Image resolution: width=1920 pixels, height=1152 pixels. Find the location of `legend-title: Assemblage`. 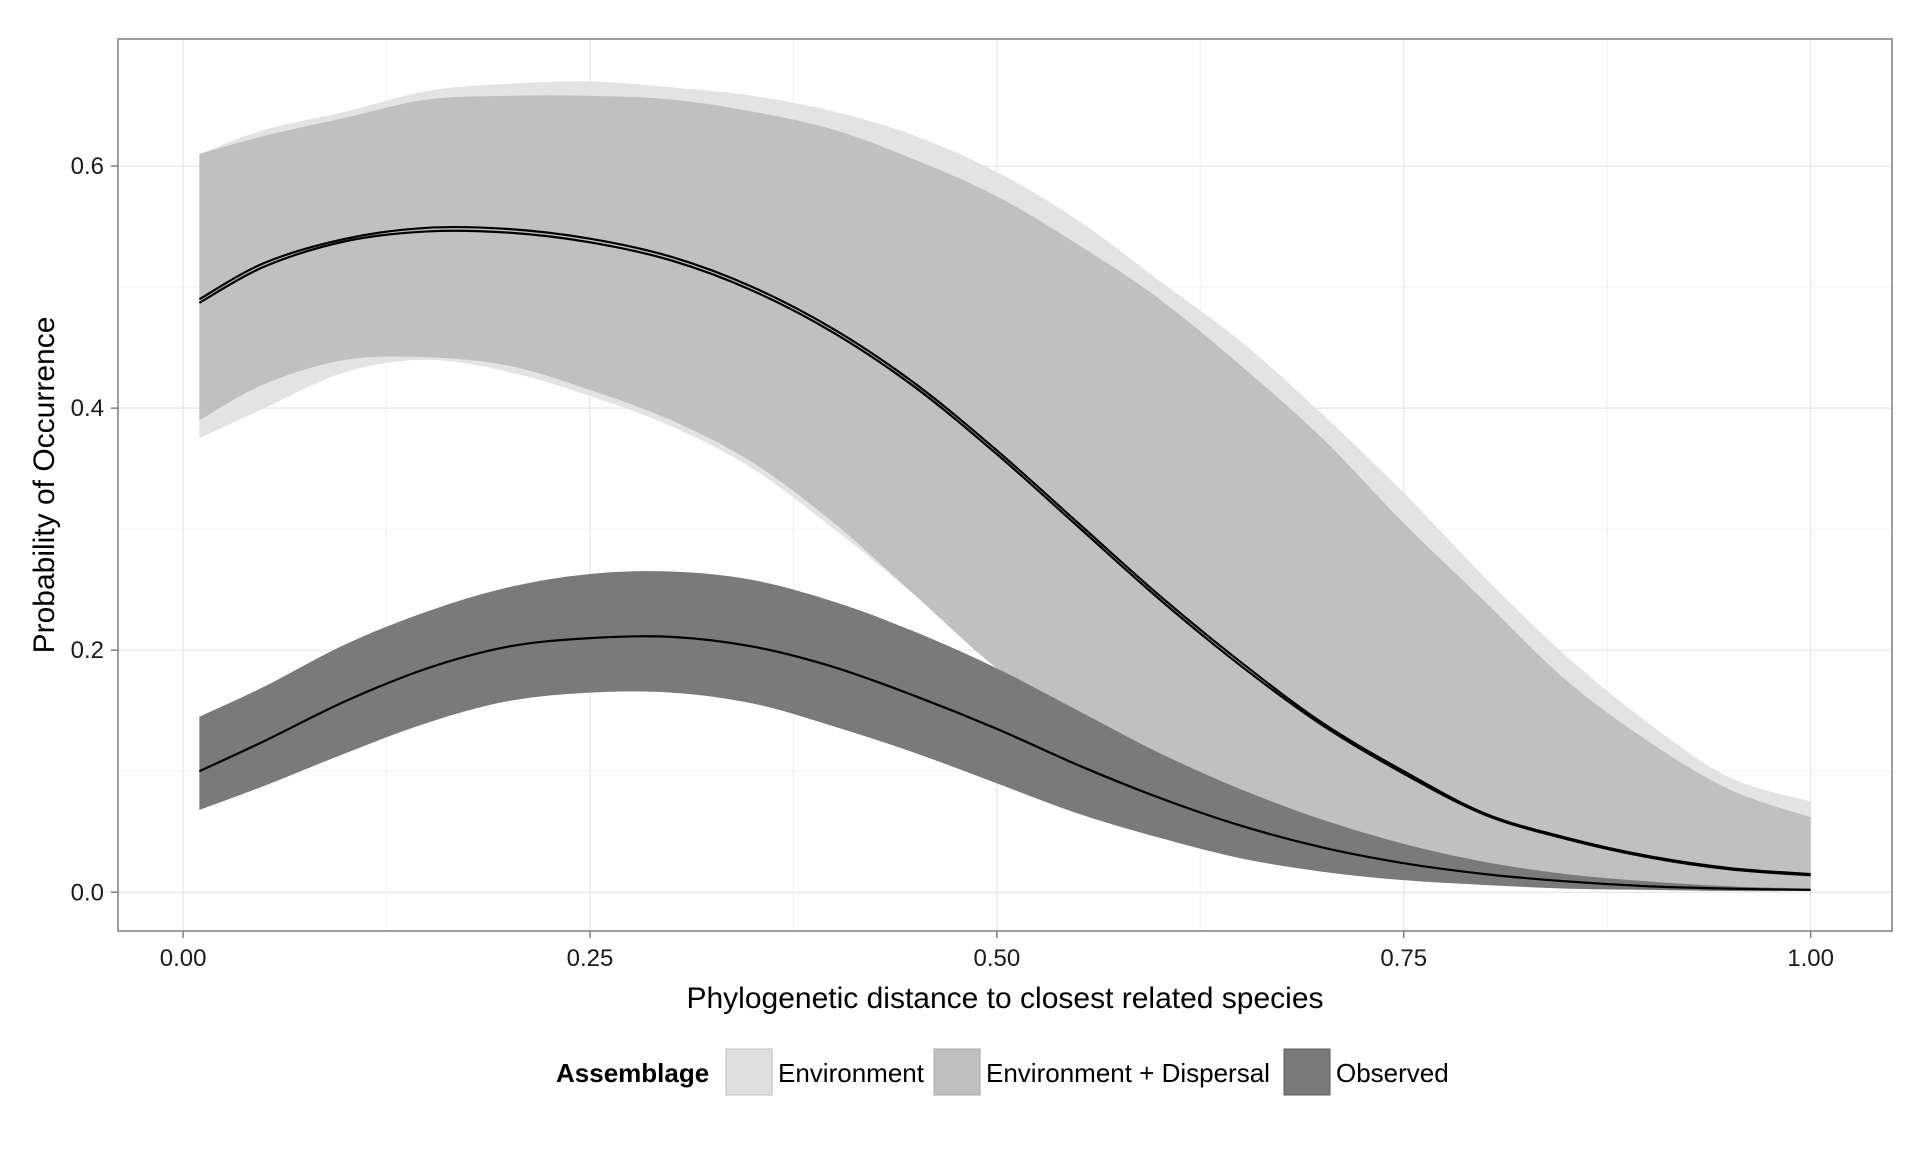

legend-title: Assemblage is located at coordinates (632, 1073).